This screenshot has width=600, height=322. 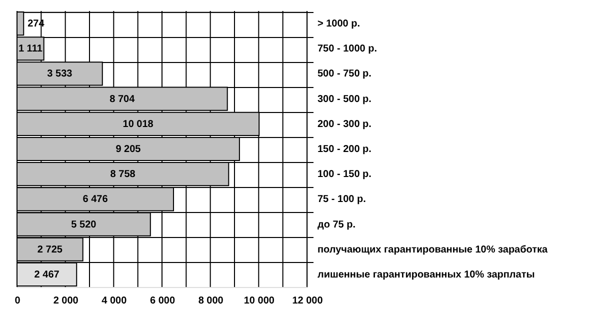 I want to click on y-tick-label: 300 - 500 р., so click(x=345, y=99).